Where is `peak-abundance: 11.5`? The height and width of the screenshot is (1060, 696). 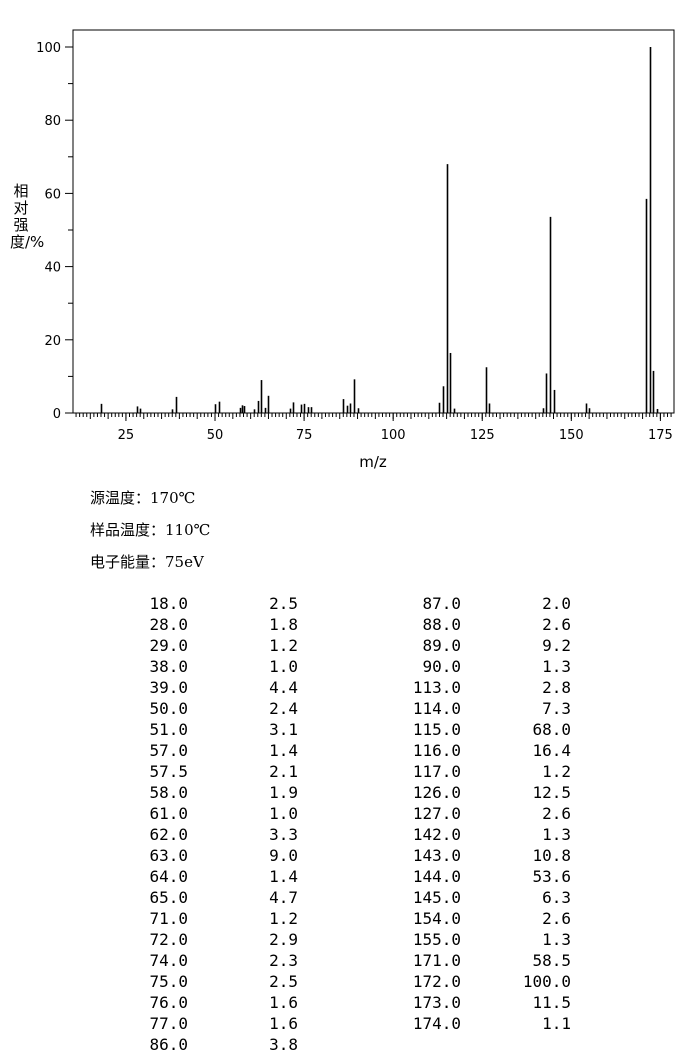 peak-abundance: 11.5 is located at coordinates (551, 1002).